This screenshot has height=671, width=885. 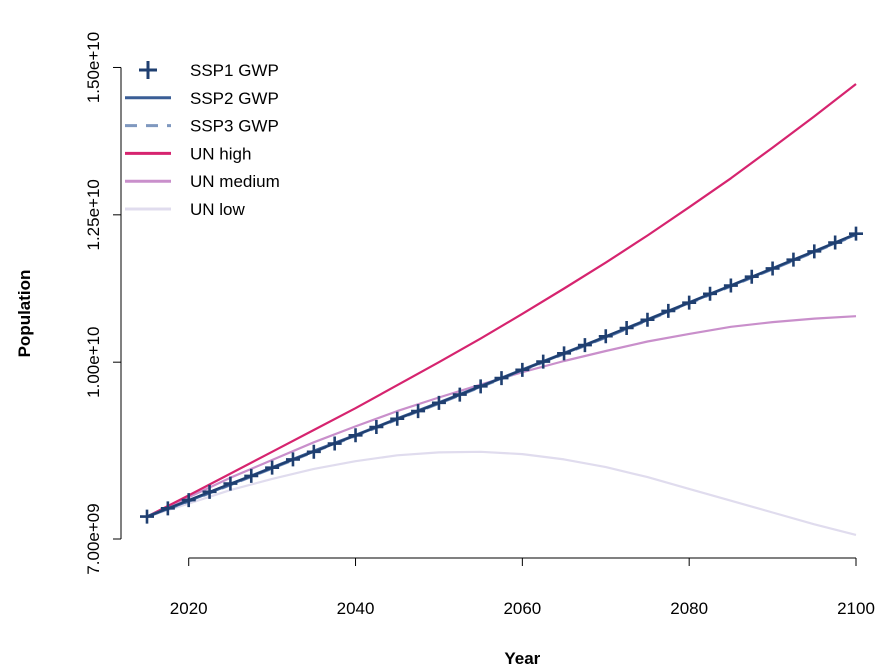 I want to click on y-tick-label: 1.25e+10, so click(x=93, y=214).